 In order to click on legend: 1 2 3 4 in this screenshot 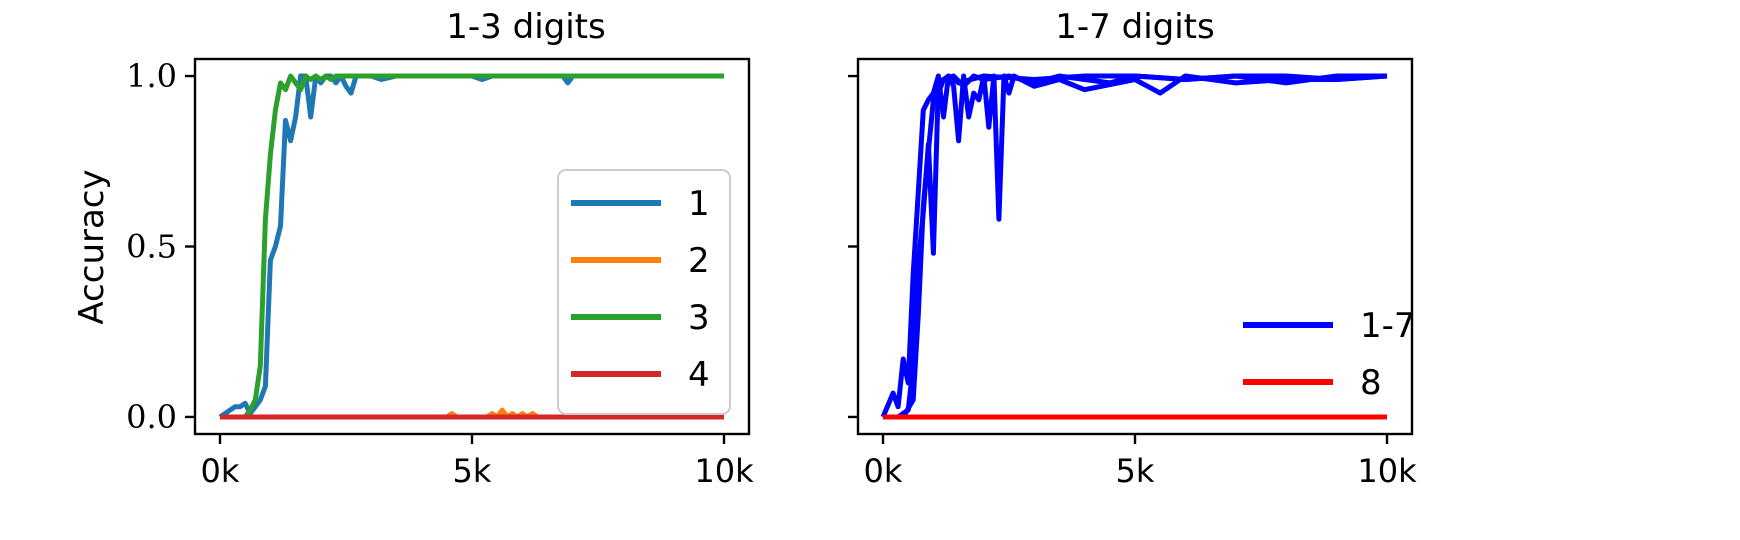, I will do `click(644, 292)`.